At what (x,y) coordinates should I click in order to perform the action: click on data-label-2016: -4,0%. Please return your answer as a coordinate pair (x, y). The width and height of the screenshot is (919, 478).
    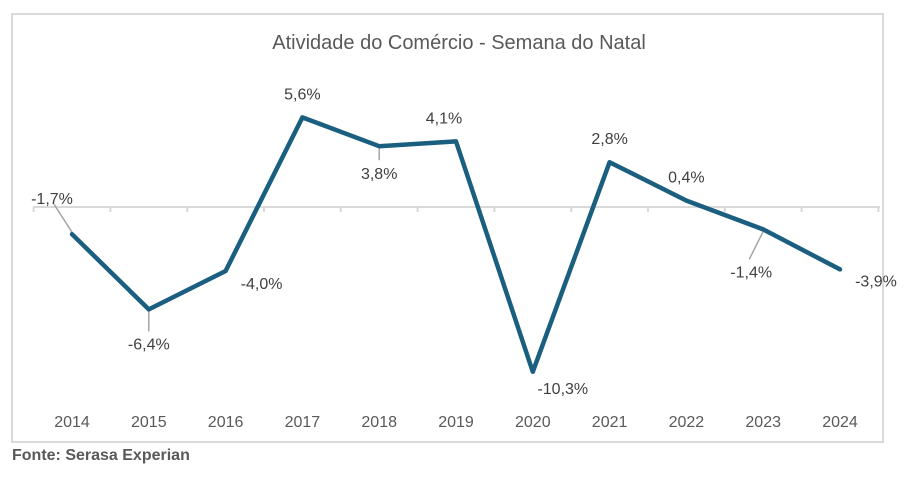
    Looking at the image, I should click on (262, 284).